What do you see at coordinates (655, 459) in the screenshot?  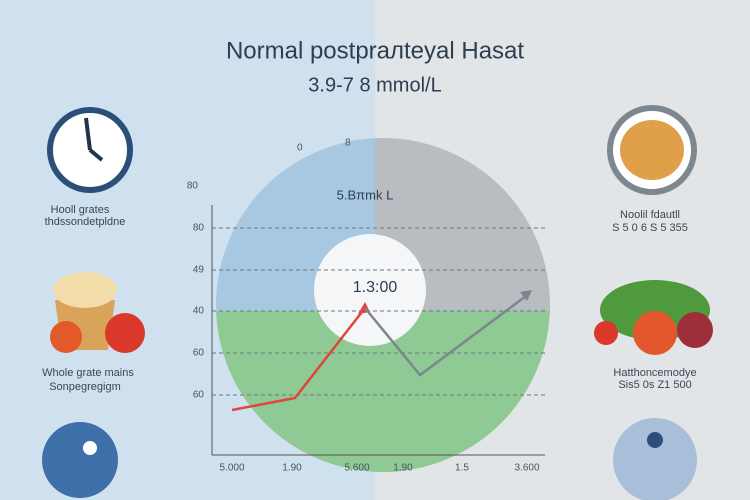 I see `walk-icon` at bounding box center [655, 459].